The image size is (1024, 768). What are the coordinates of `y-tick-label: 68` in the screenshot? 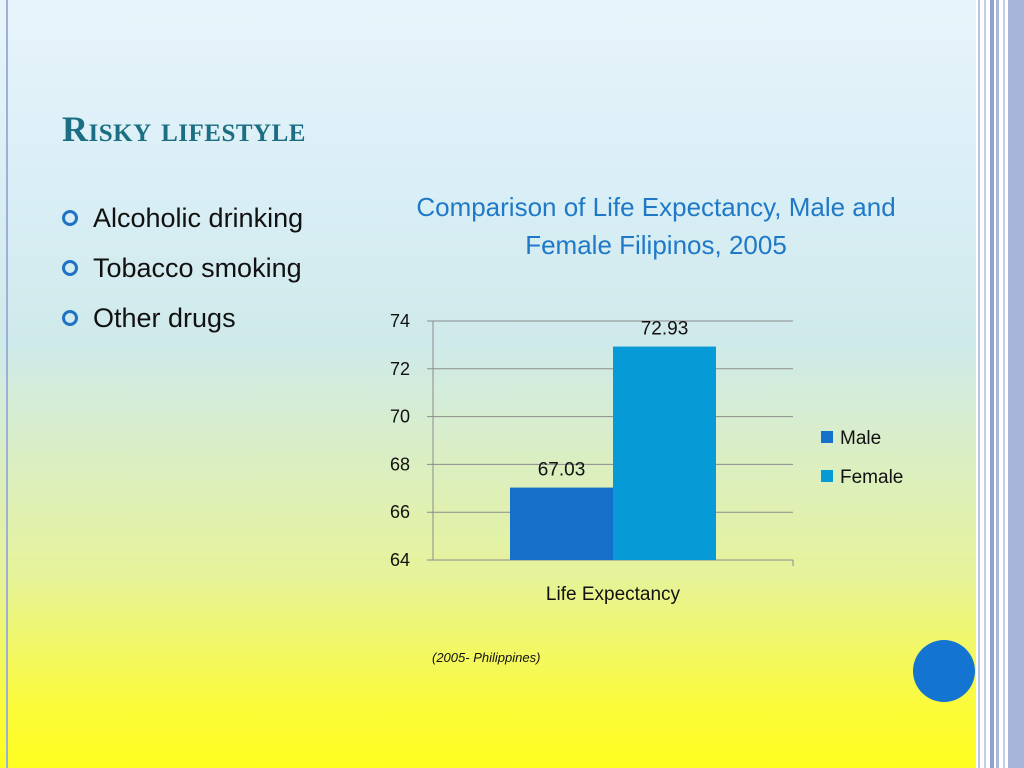 It's located at (400, 464).